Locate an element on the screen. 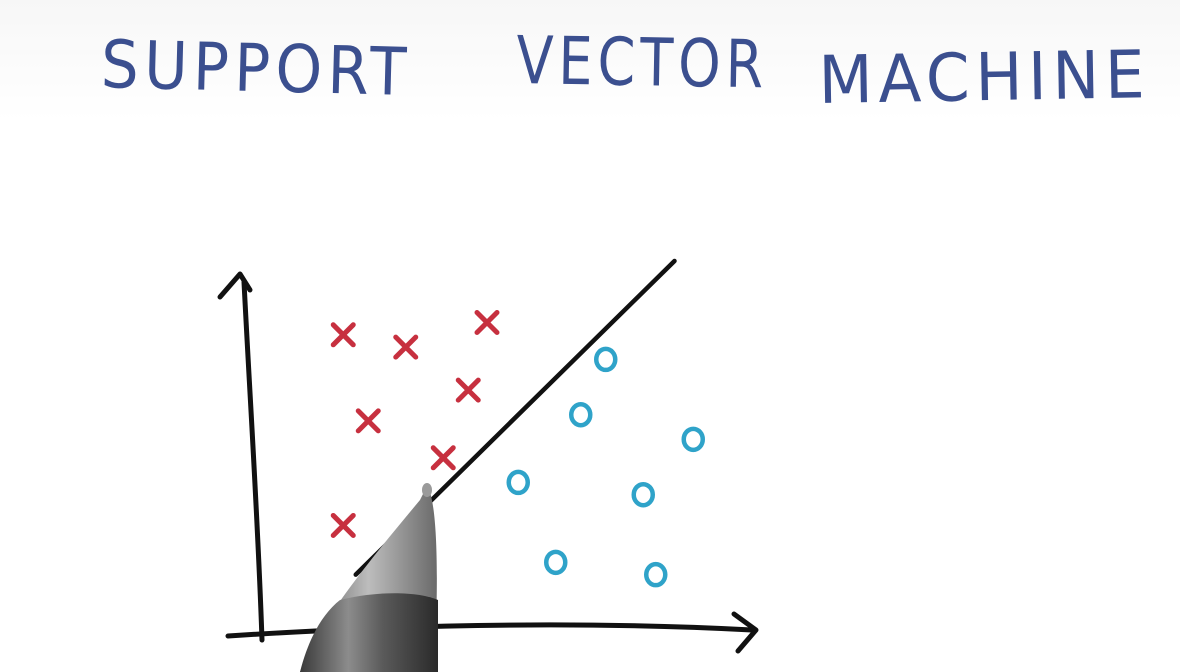 The width and height of the screenshot is (1180, 672). pen-icon is located at coordinates (369, 577).